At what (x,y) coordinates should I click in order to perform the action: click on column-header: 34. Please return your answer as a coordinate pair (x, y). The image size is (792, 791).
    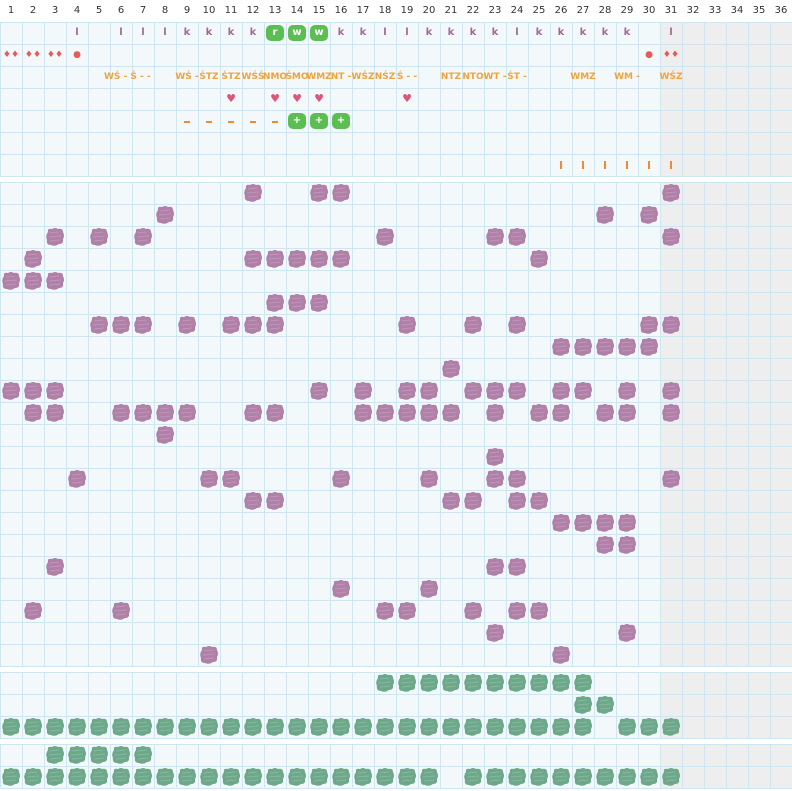
    Looking at the image, I should click on (737, 10).